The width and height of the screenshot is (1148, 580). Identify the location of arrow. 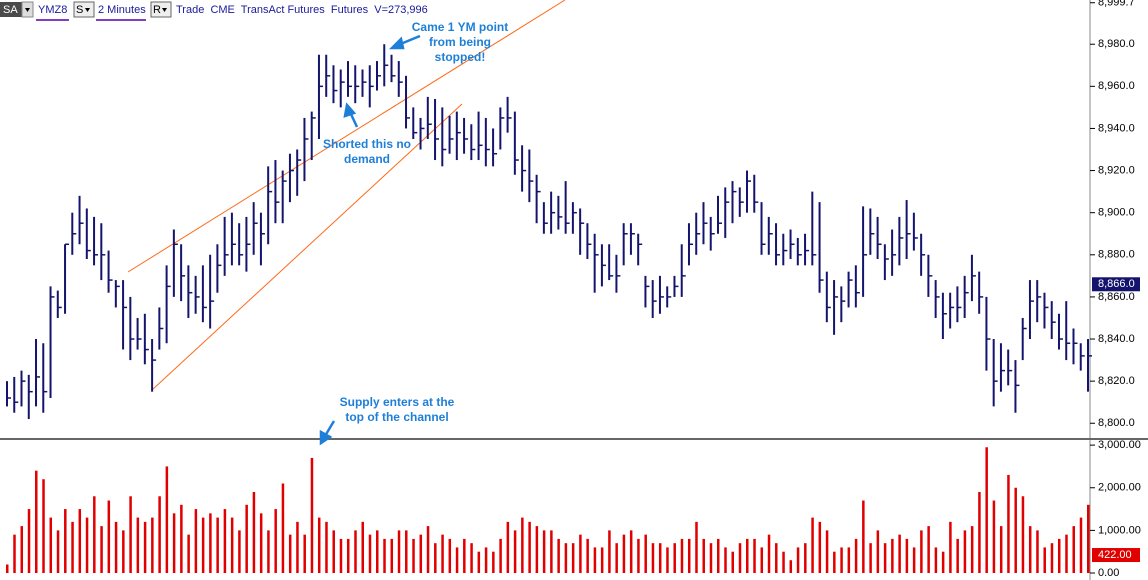
(329, 428).